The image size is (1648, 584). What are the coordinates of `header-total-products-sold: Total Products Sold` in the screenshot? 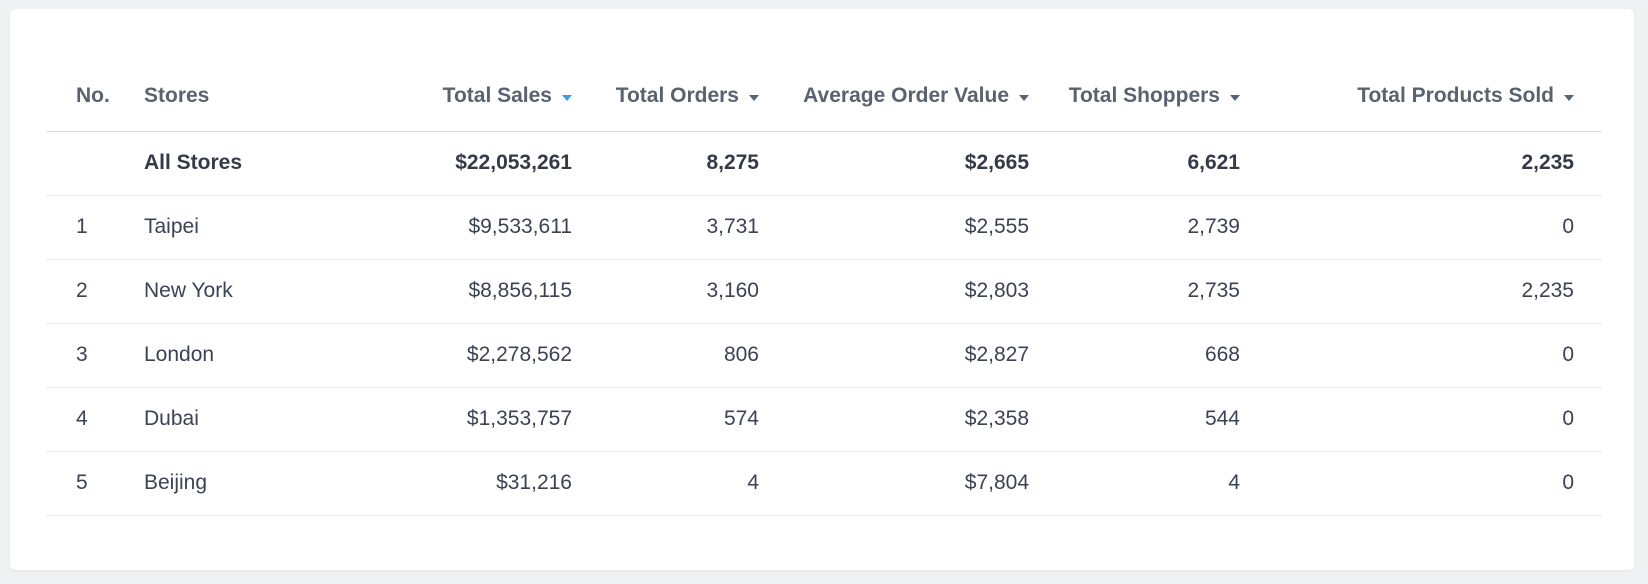 It's located at (1421, 98).